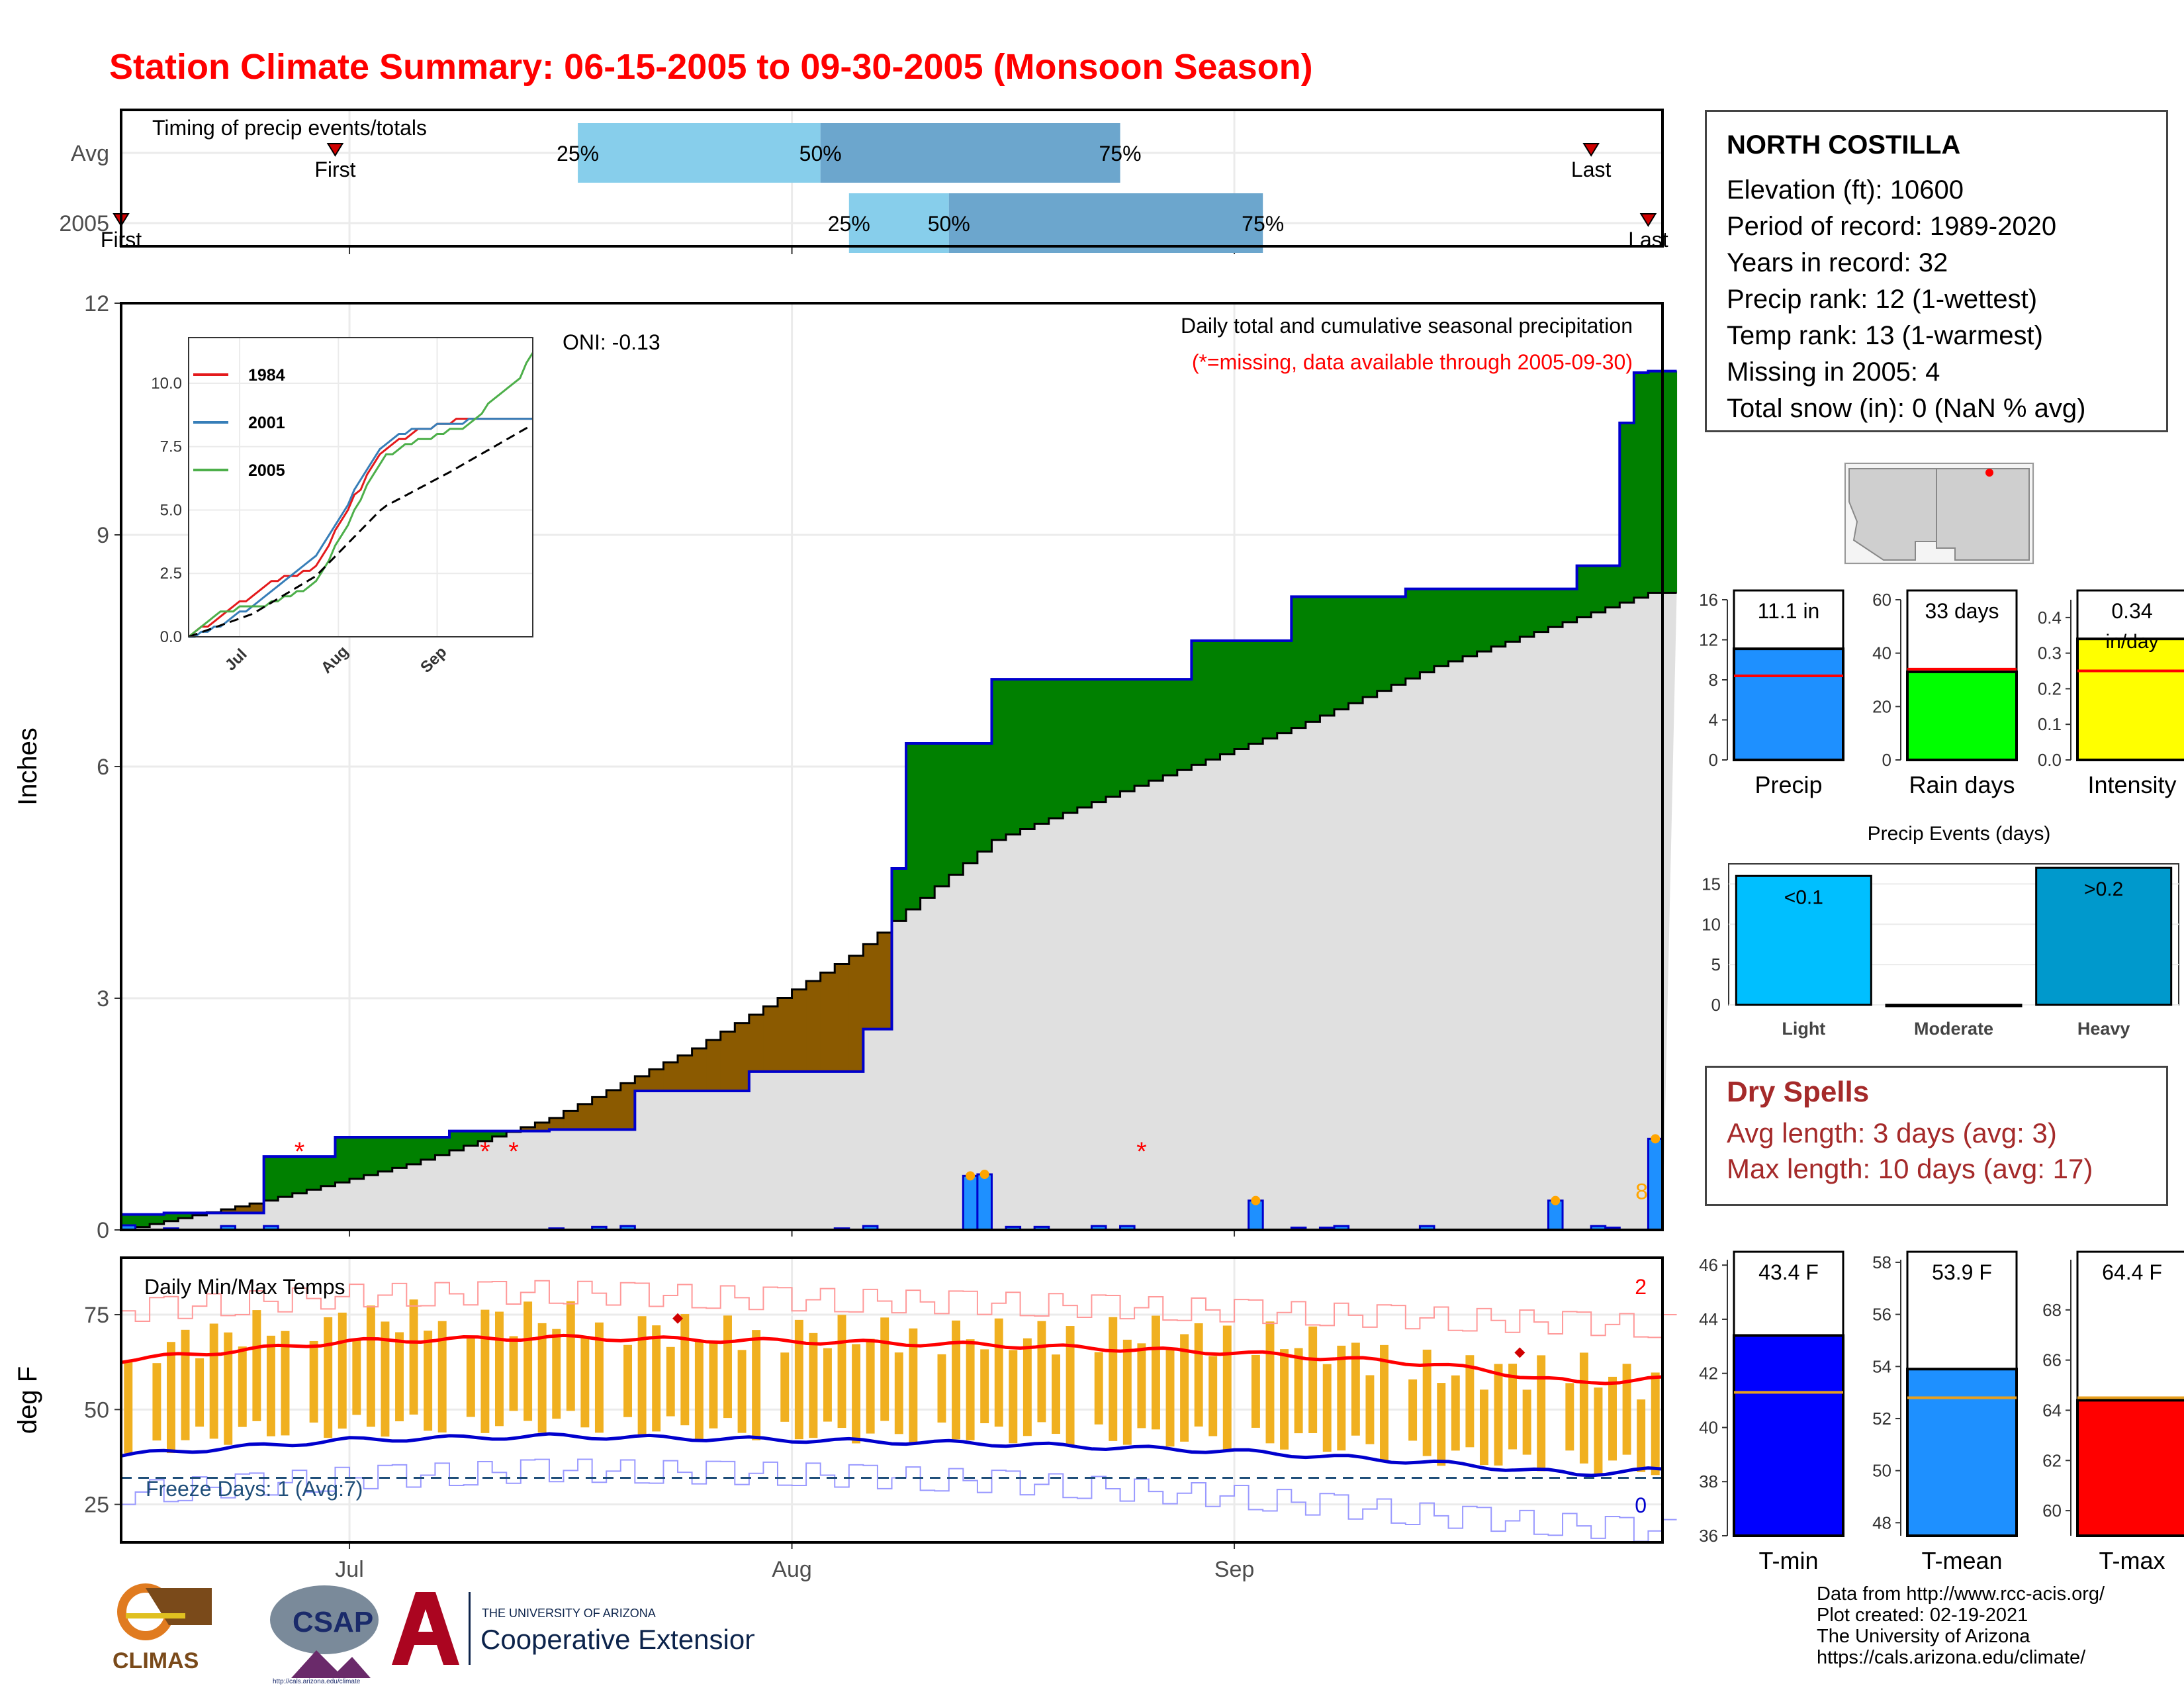 The height and width of the screenshot is (1688, 2184). What do you see at coordinates (2050, 618) in the screenshot?
I see `panel-y-tick-label: 0.4` at bounding box center [2050, 618].